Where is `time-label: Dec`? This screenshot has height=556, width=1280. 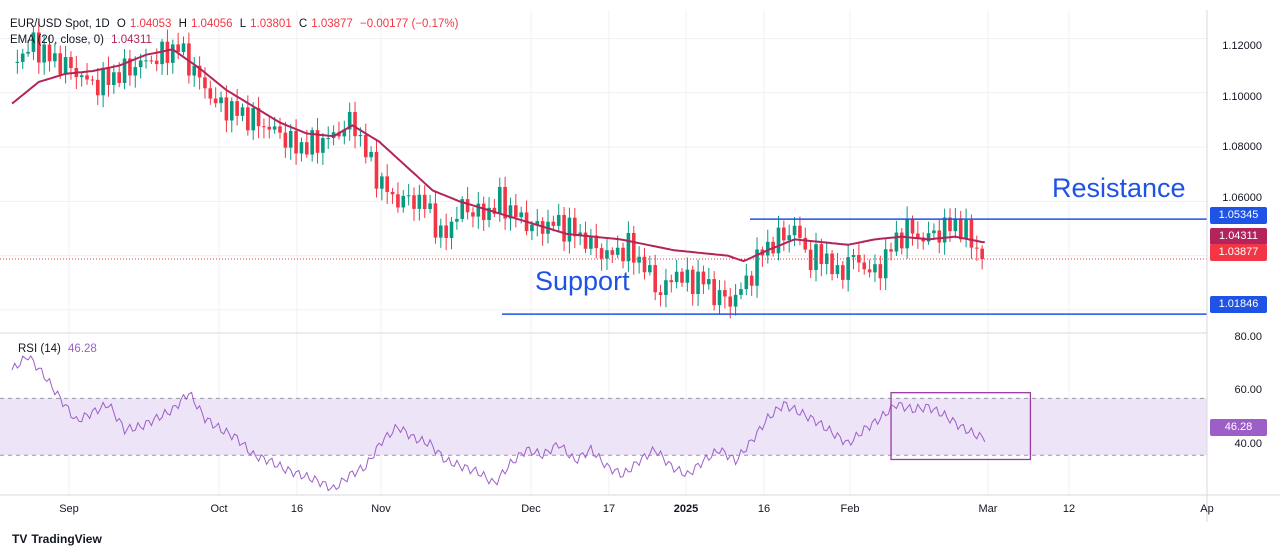
time-label: Dec is located at coordinates (531, 509).